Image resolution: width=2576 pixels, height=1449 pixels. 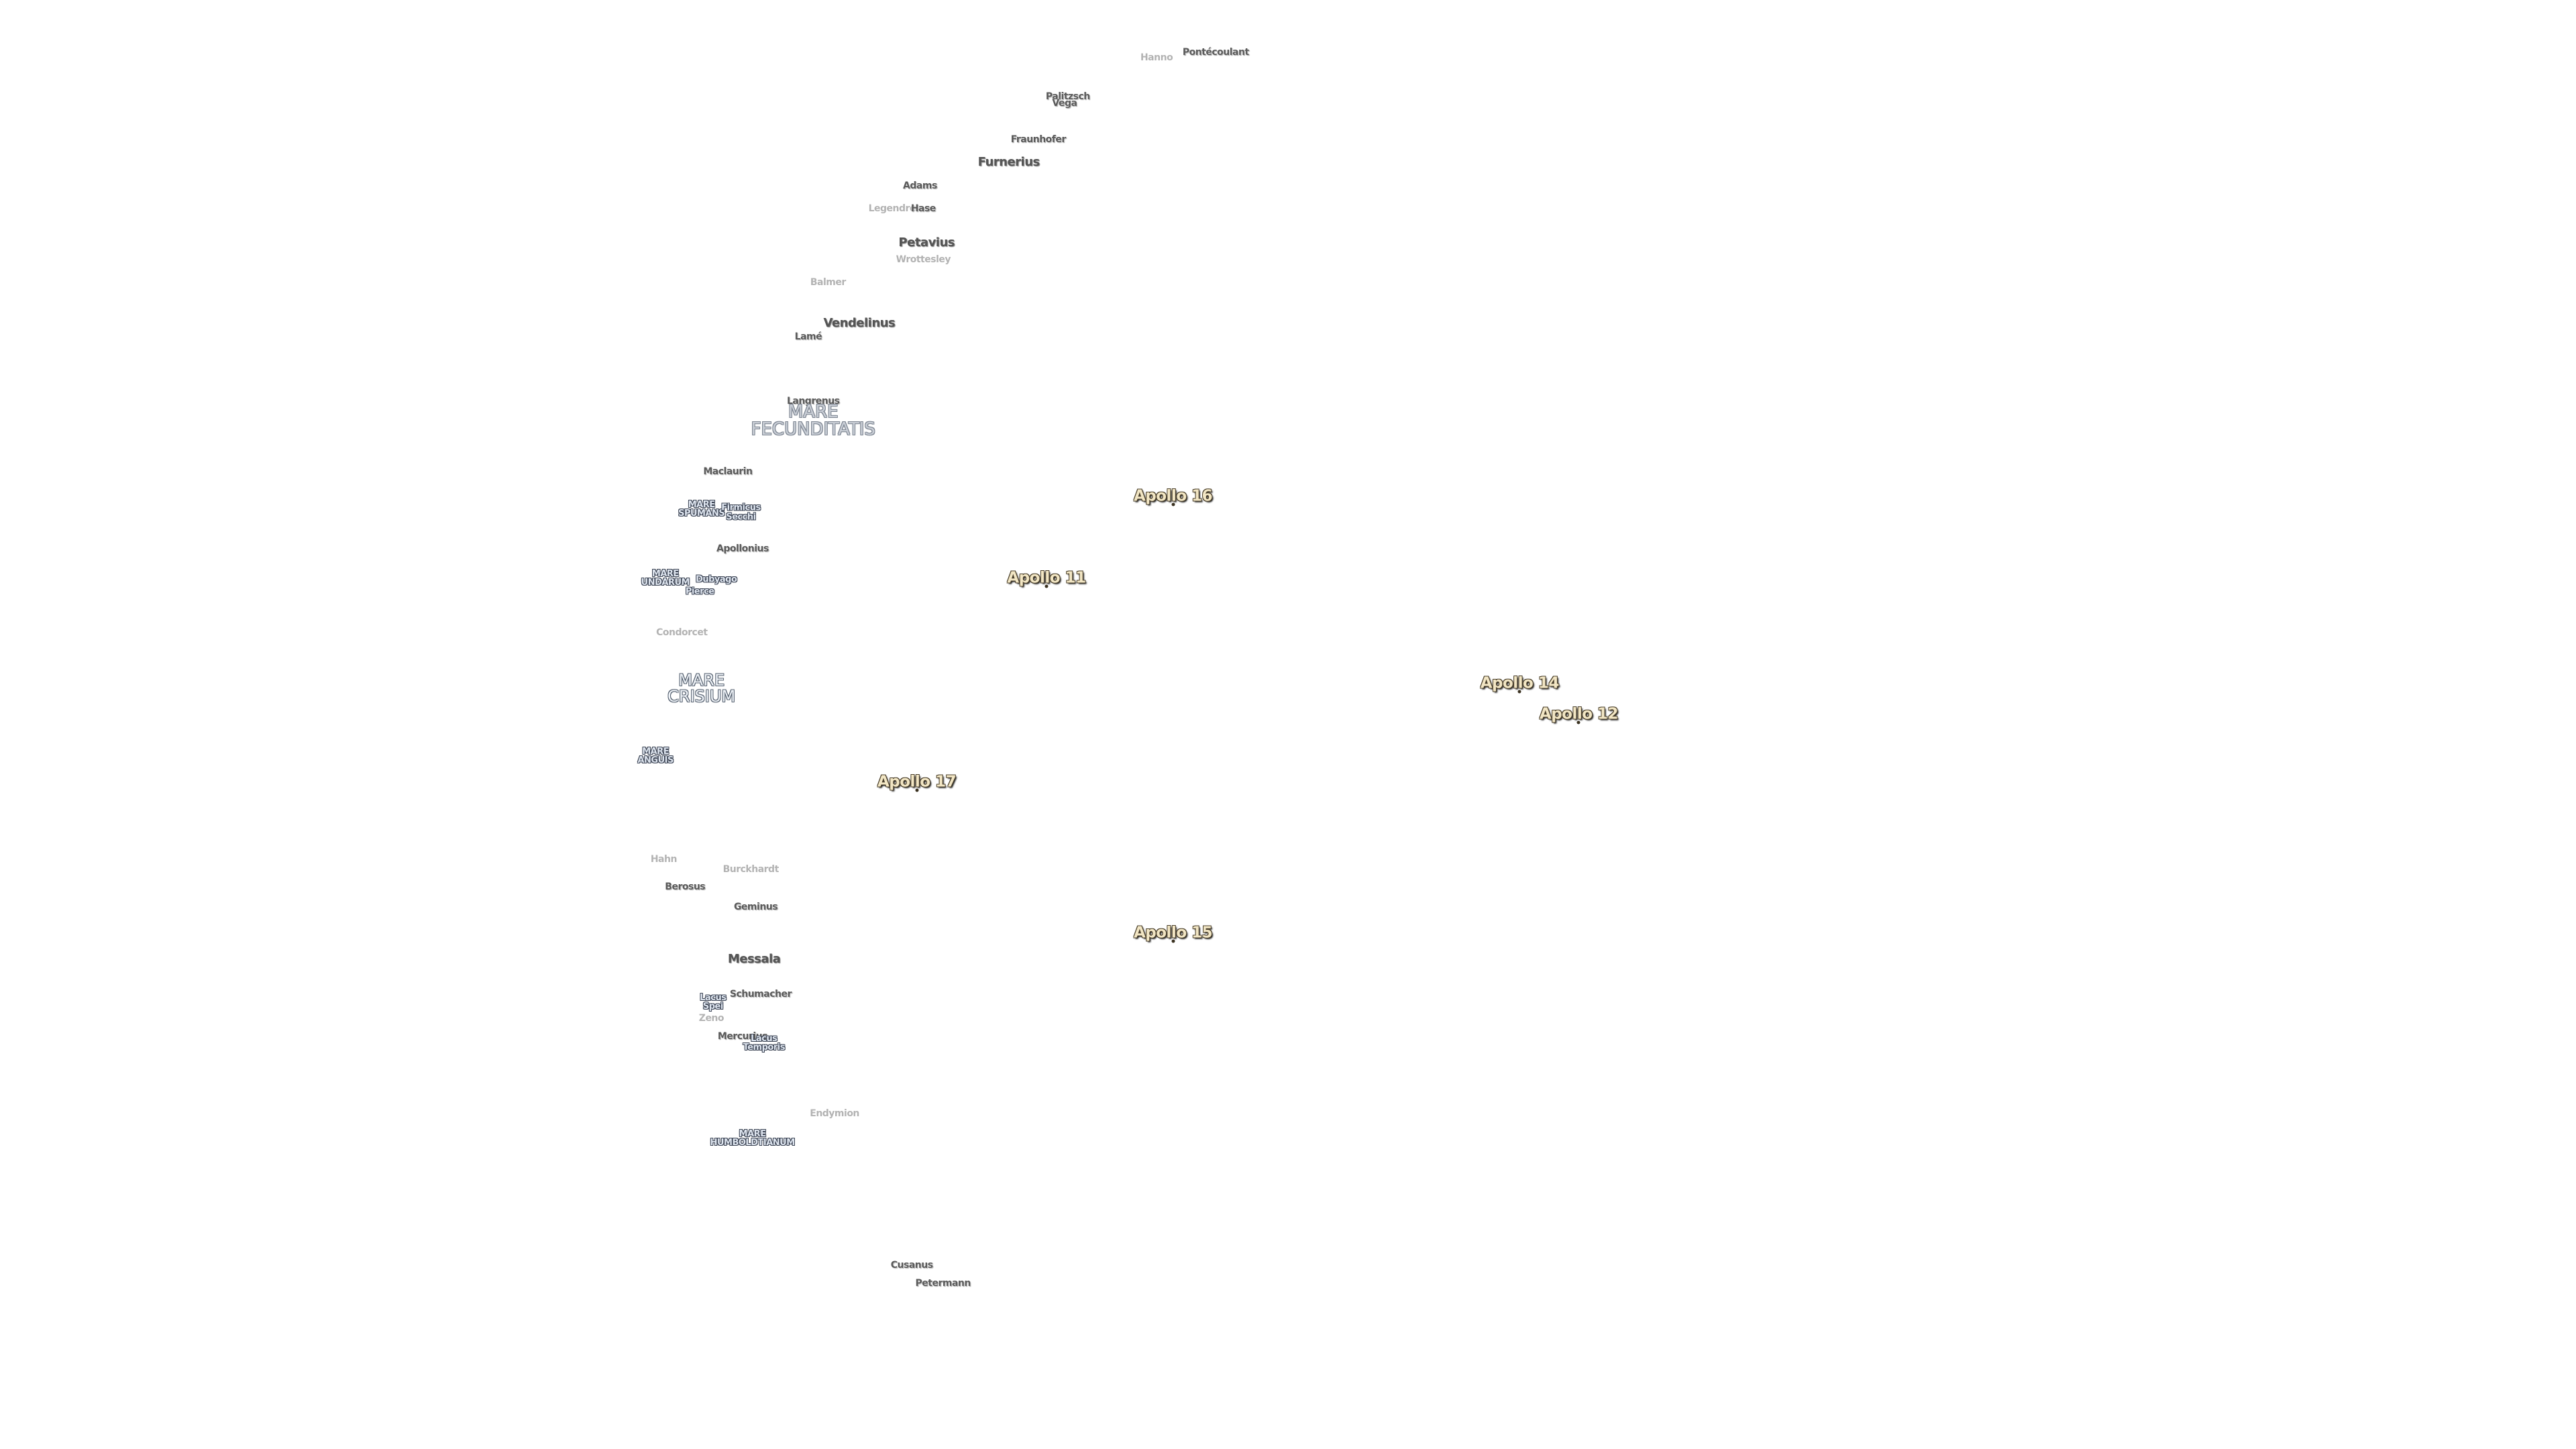 I want to click on crater-label: Wrottesley, so click(x=923, y=259).